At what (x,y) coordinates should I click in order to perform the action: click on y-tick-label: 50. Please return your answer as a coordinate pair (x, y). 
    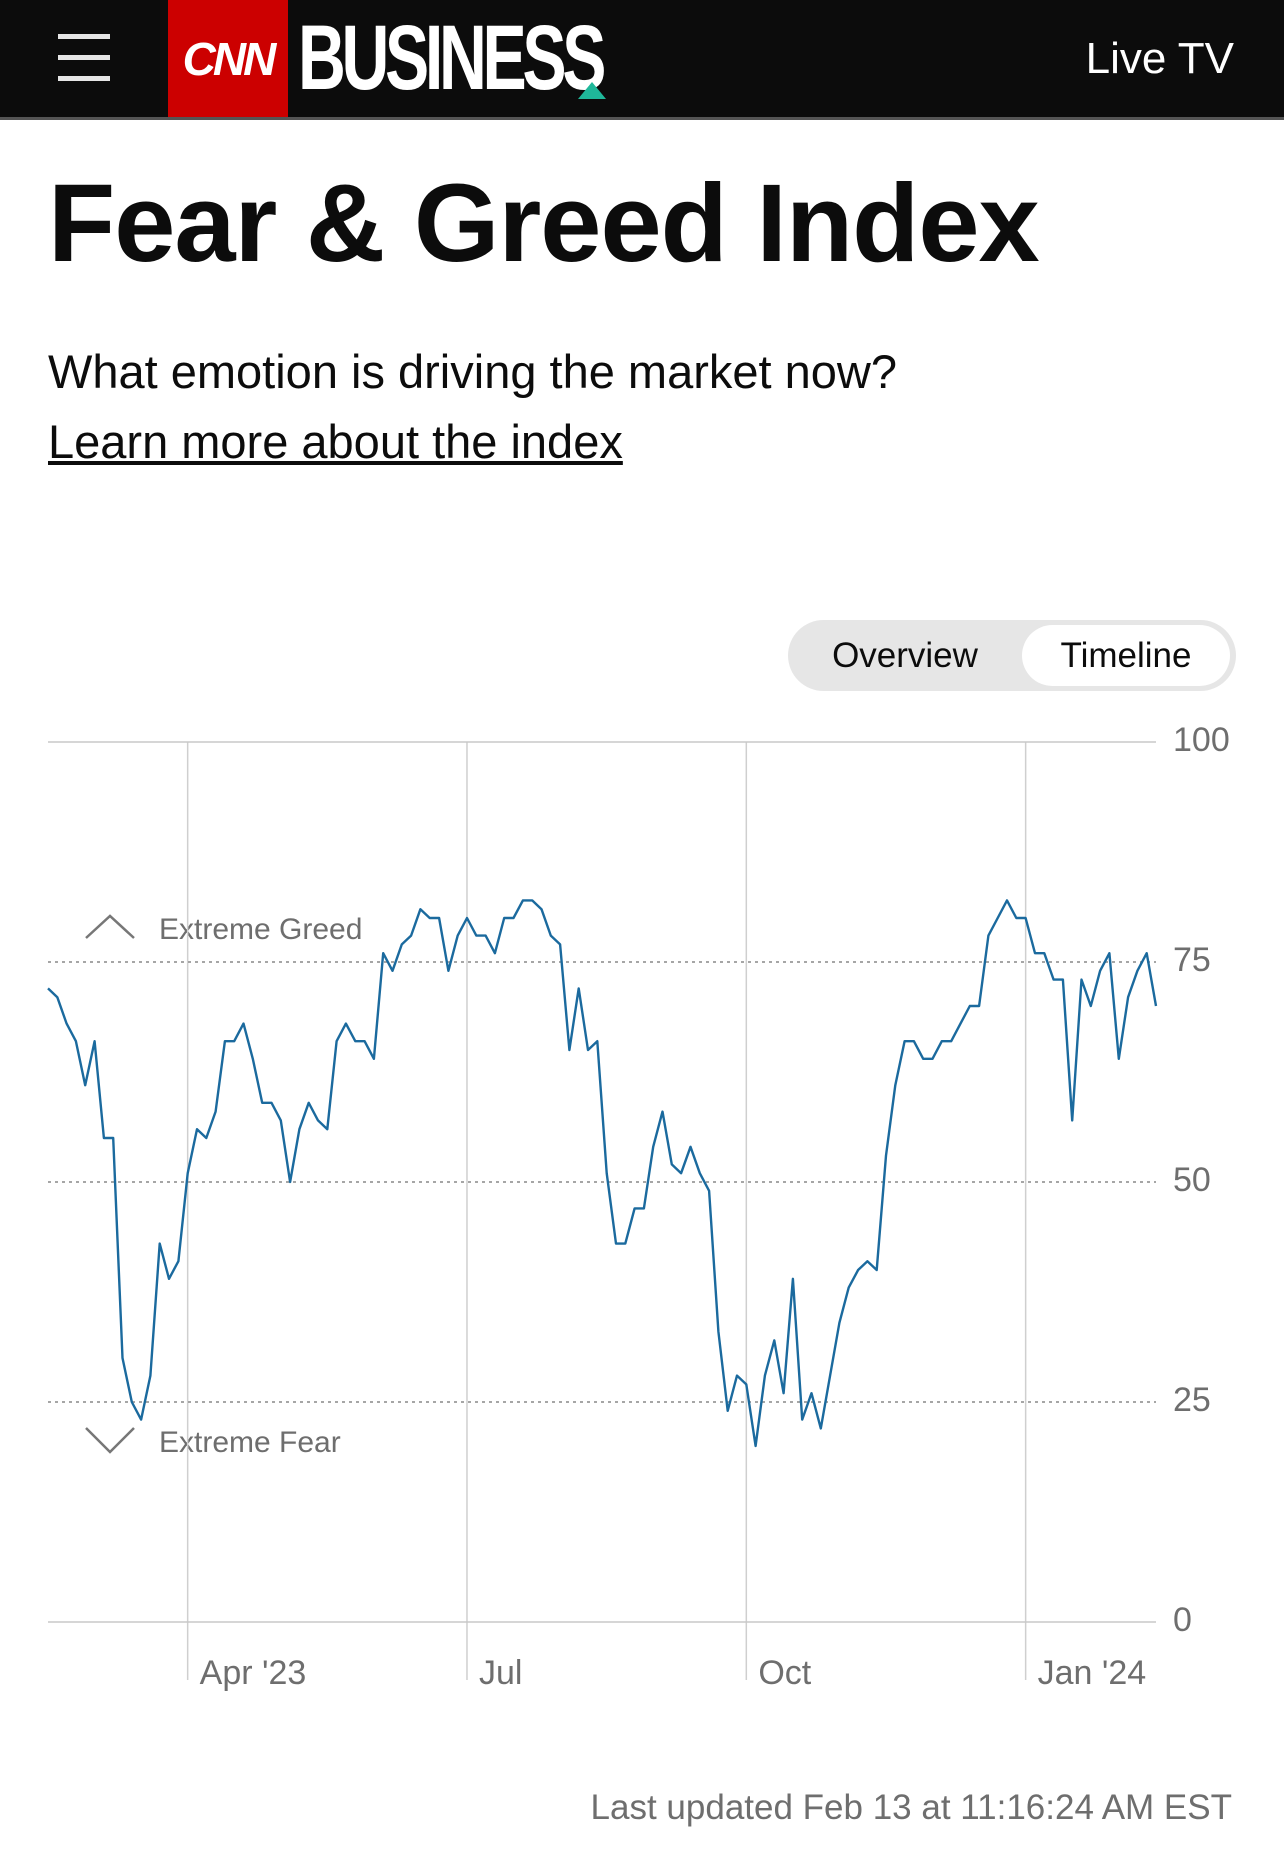
    Looking at the image, I should click on (1192, 1180).